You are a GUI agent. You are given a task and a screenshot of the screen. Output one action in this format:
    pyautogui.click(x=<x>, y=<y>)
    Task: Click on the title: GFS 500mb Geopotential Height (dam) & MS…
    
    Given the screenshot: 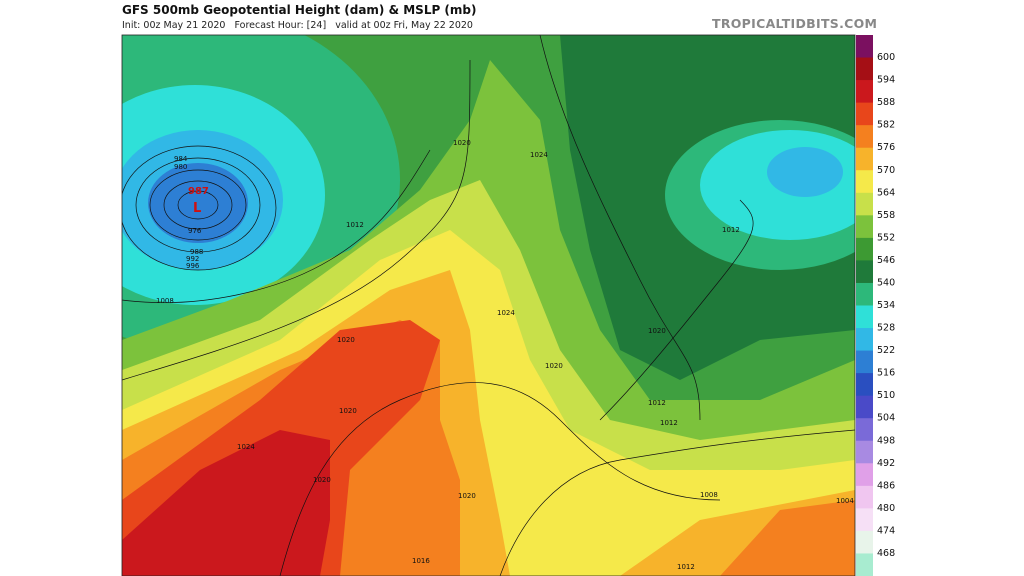 What is the action you would take?
    pyautogui.click(x=299, y=10)
    